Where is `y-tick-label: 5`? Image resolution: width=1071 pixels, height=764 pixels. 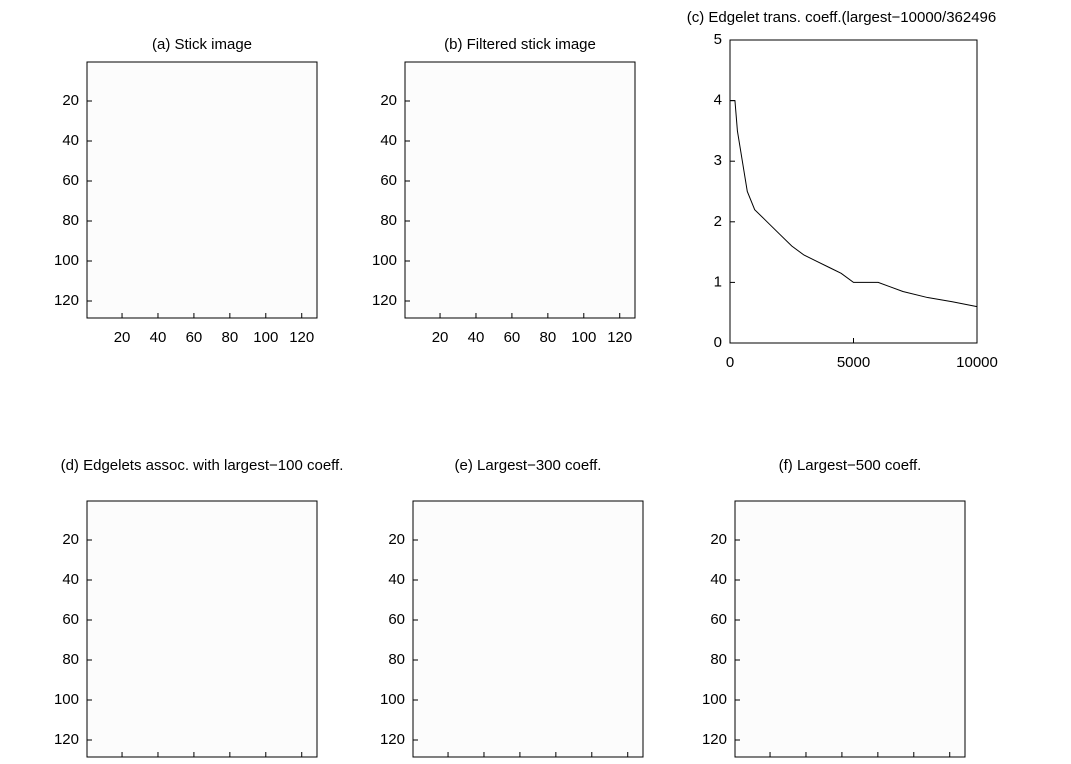 y-tick-label: 5 is located at coordinates (718, 39).